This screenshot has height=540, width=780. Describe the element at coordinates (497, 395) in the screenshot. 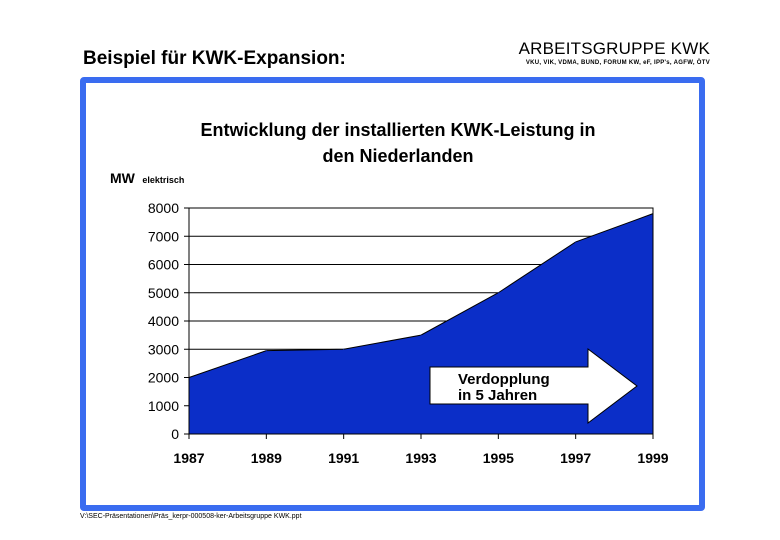

I see `annotation-text-line-2: in 5 Jahren` at that location.